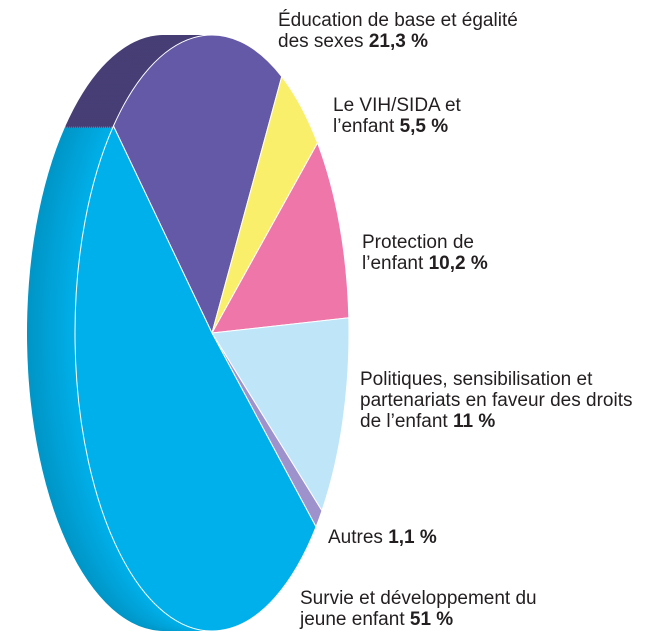  What do you see at coordinates (412, 537) in the screenshot?
I see `value-label: 1,1 %` at bounding box center [412, 537].